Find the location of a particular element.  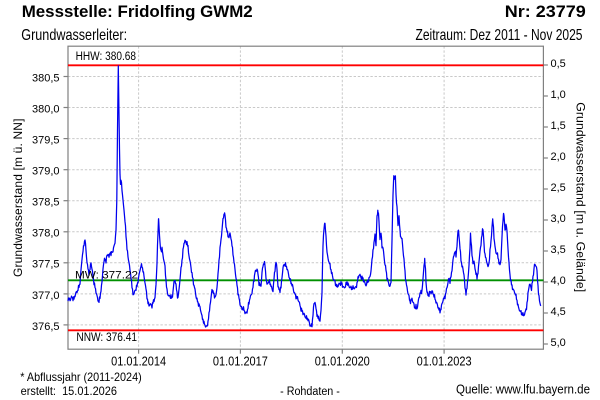

svg-text: 376,5 is located at coordinates (46, 327).